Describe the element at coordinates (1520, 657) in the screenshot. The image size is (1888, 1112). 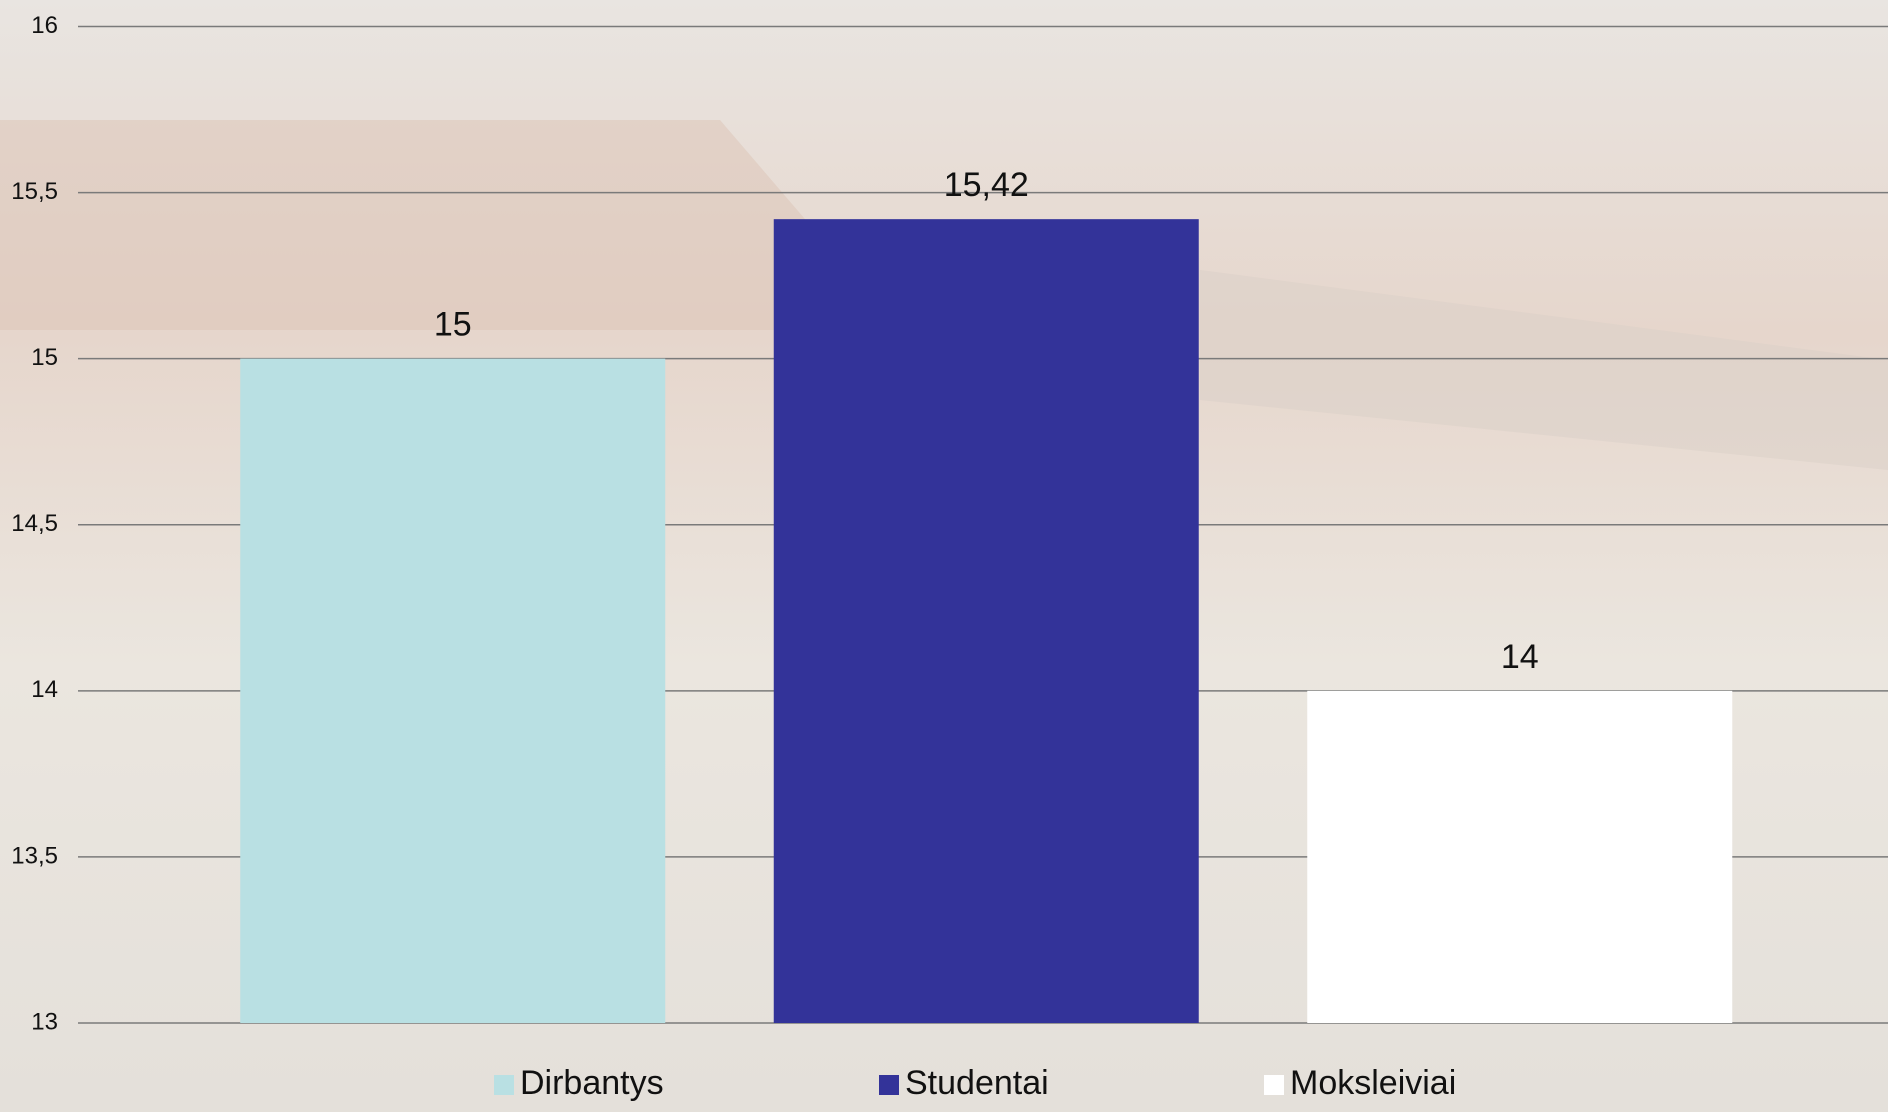
I see `data-label: 14` at that location.